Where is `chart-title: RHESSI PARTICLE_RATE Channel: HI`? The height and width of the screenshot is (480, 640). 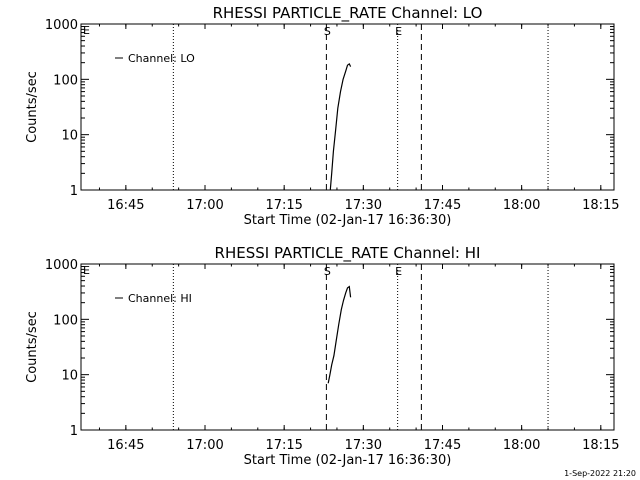 chart-title: RHESSI PARTICLE_RATE Channel: HI is located at coordinates (348, 253).